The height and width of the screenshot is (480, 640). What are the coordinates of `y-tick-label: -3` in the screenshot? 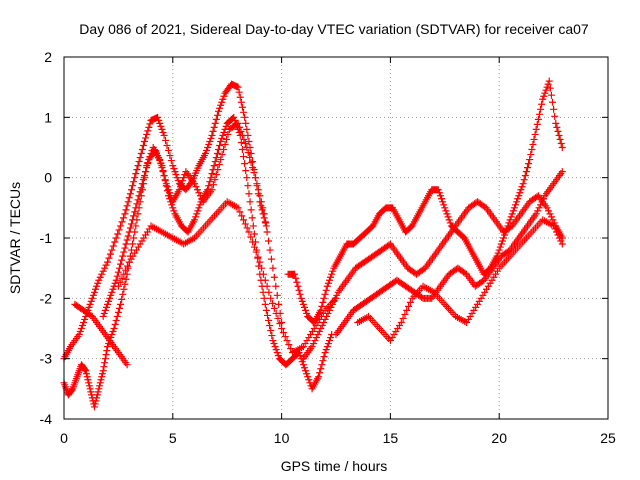 It's located at (46, 359).